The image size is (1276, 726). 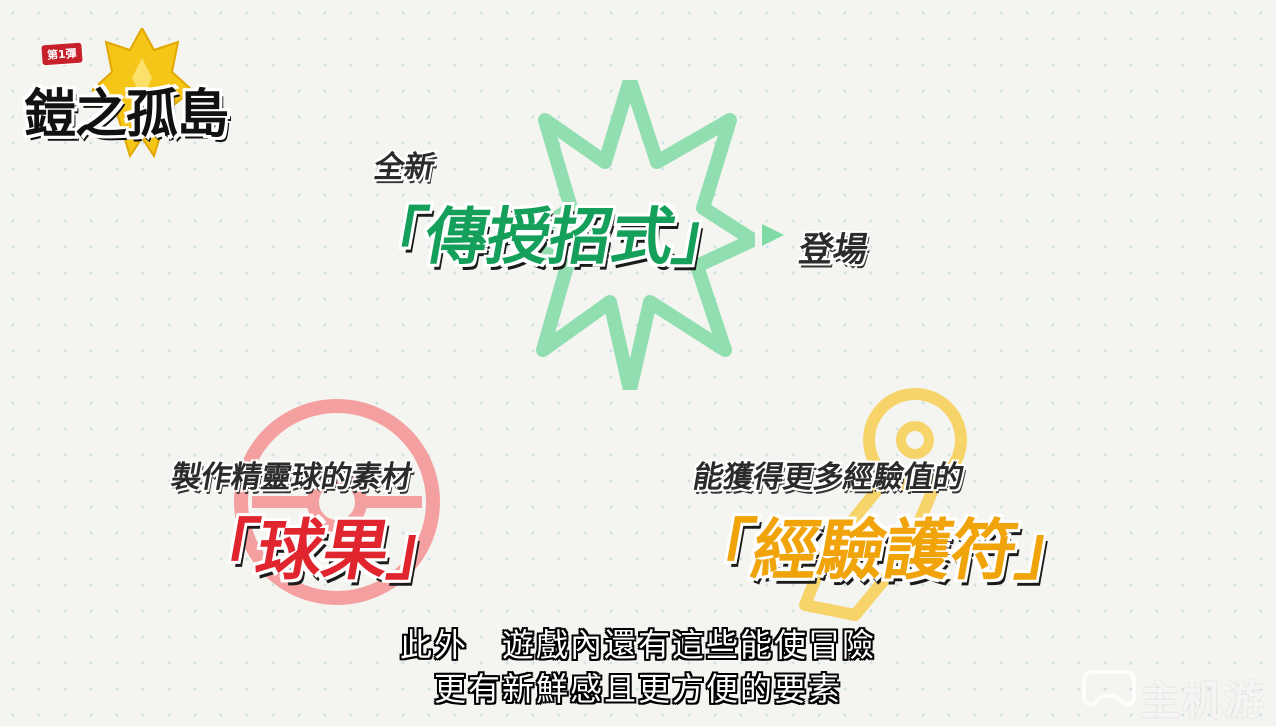 What do you see at coordinates (550, 236) in the screenshot?
I see `moves-highlight: 「傳授招式」` at bounding box center [550, 236].